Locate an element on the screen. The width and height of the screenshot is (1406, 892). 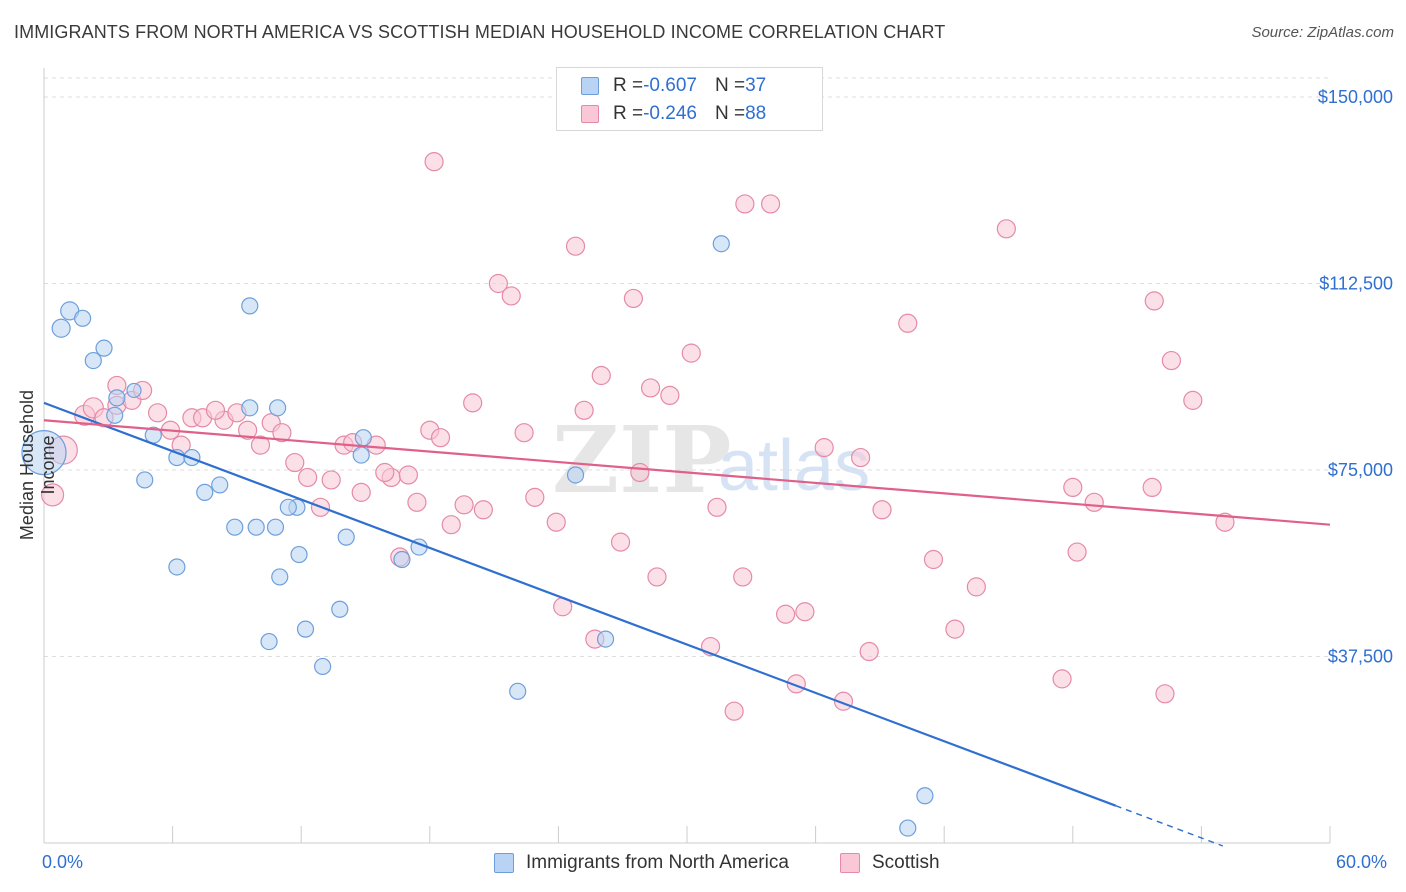
series-legend: Immigrants from North America Scottish is located at coordinates (703, 865).